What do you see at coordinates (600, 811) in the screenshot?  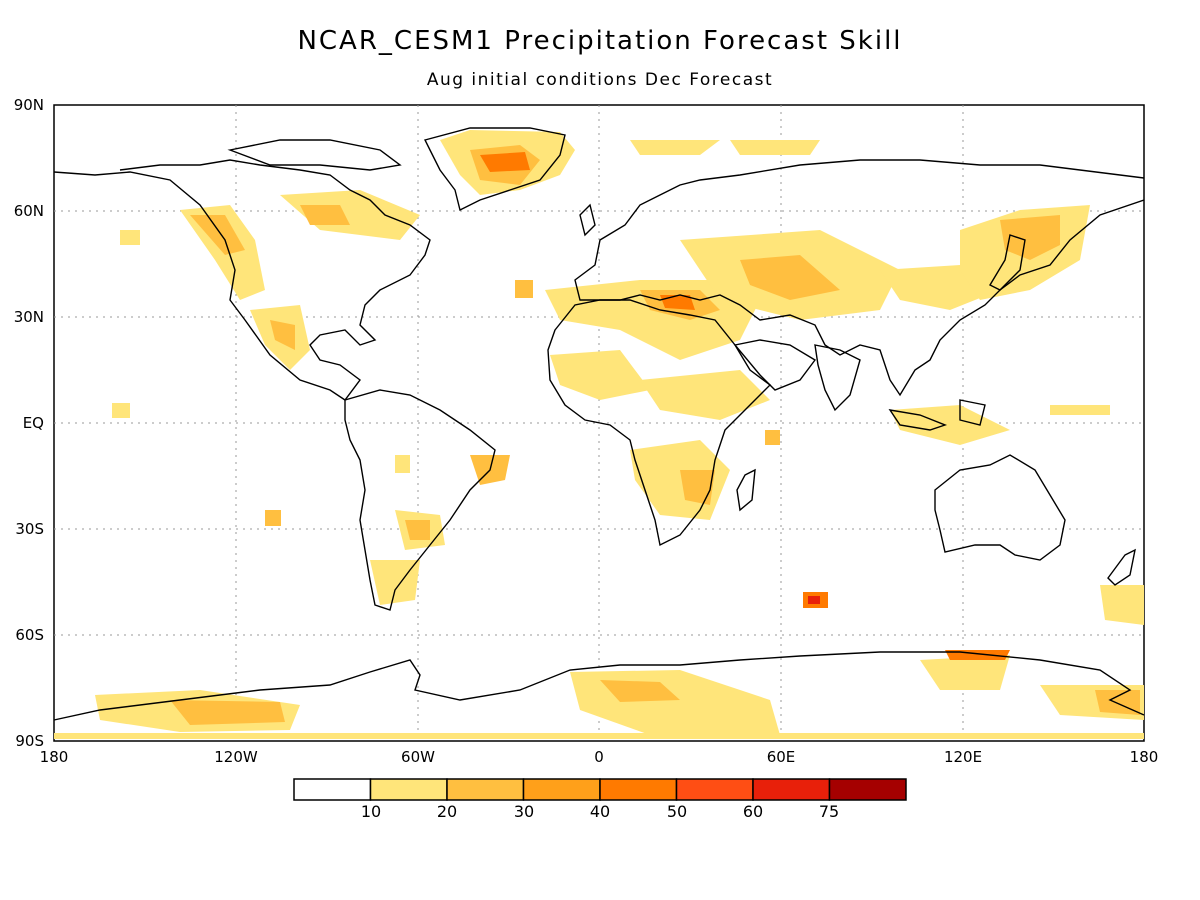 I see `colorbar-label: 40` at bounding box center [600, 811].